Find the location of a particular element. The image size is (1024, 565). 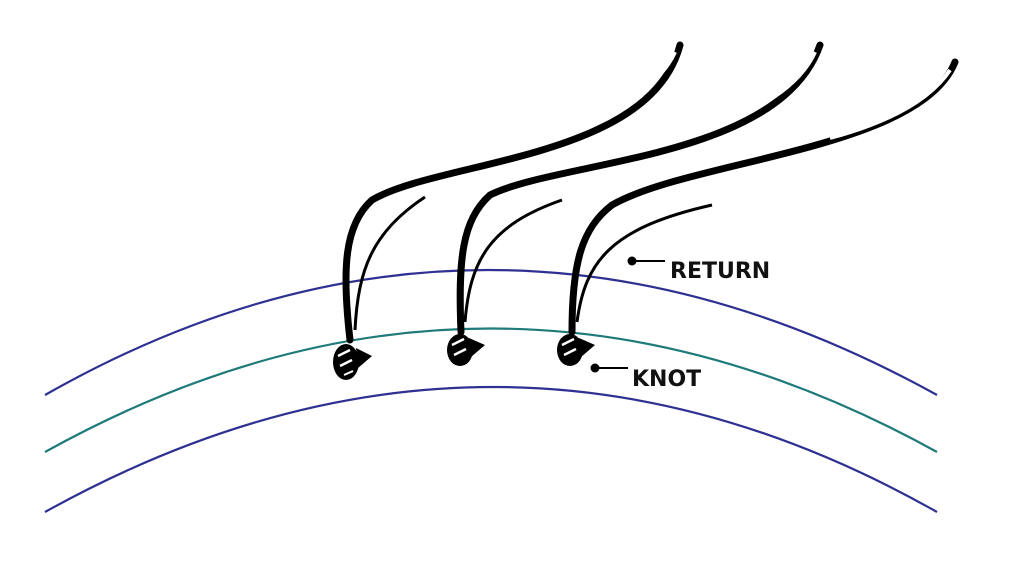

knot-label: KNOT is located at coordinates (666, 379).